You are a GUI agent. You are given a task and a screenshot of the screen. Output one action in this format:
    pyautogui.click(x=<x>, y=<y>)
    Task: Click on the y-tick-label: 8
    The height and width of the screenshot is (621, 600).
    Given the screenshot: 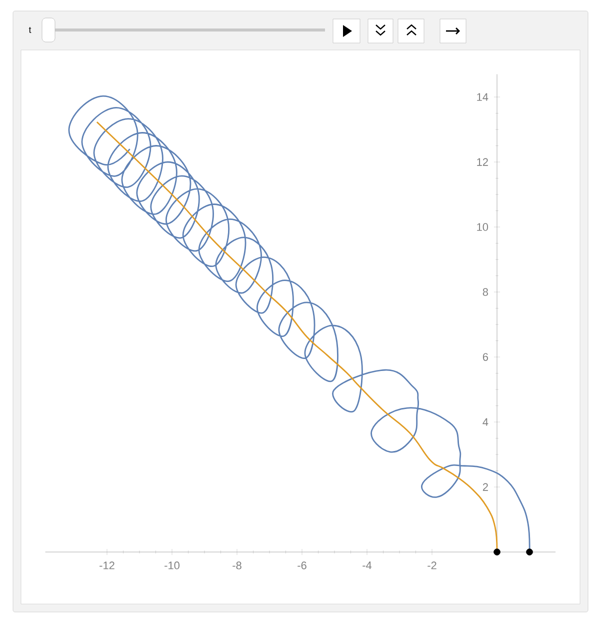 What is the action you would take?
    pyautogui.click(x=485, y=292)
    